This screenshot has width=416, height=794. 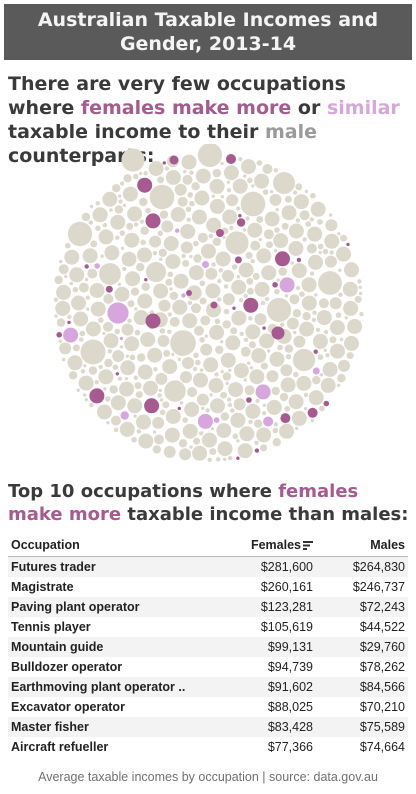 I want to click on header-females: Females, so click(x=273, y=545).